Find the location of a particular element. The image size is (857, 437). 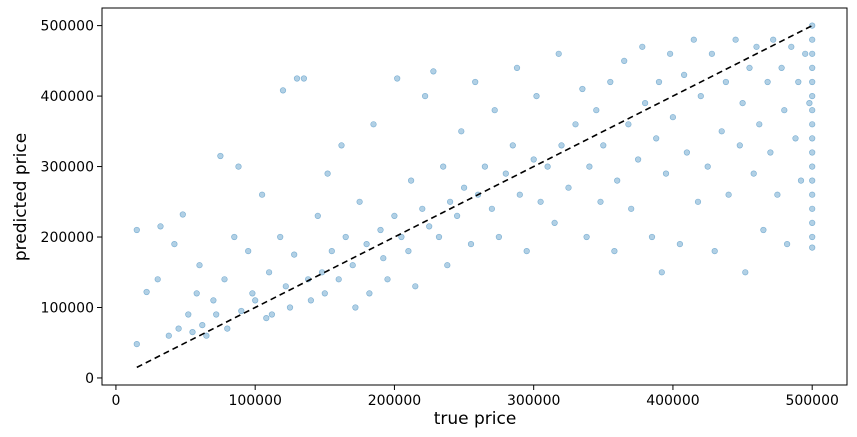

x-tick-label: 400000 is located at coordinates (672, 401).